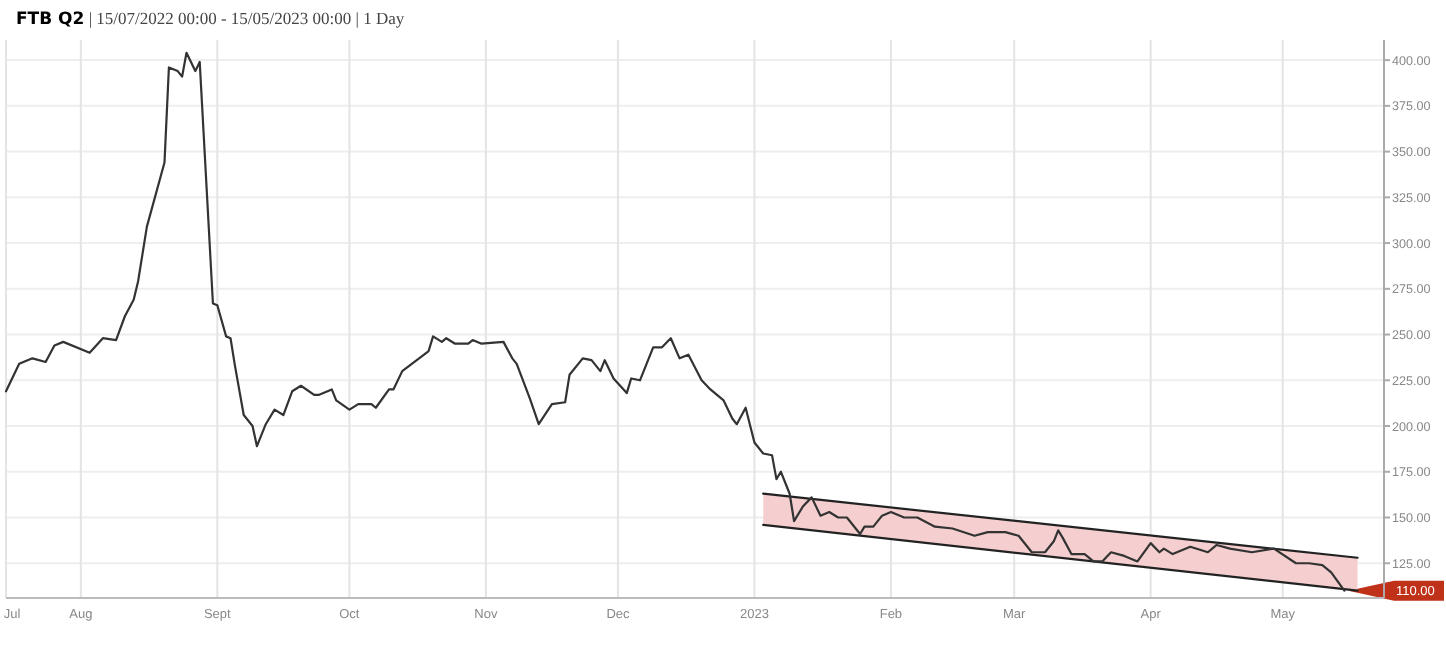 The width and height of the screenshot is (1446, 656). What do you see at coordinates (245, 18) in the screenshot?
I see `chart-subtitle: | 15/07/2022 00:00 - 15/05/2023 00:00 | 1 Day` at bounding box center [245, 18].